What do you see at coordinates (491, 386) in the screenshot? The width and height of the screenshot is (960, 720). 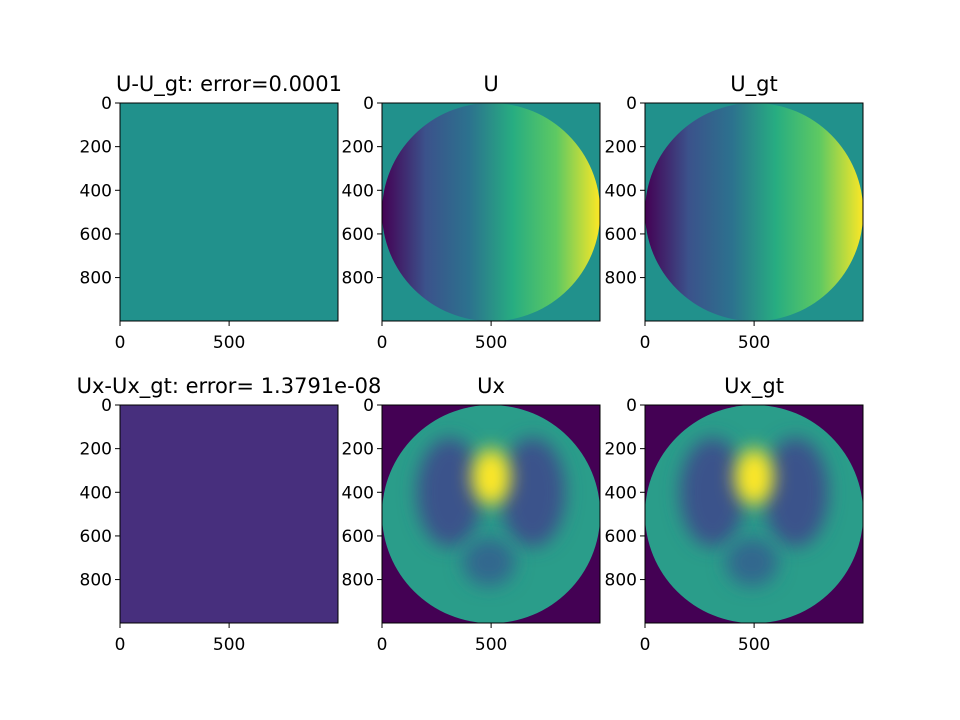 I see `panel-title: Ux` at bounding box center [491, 386].